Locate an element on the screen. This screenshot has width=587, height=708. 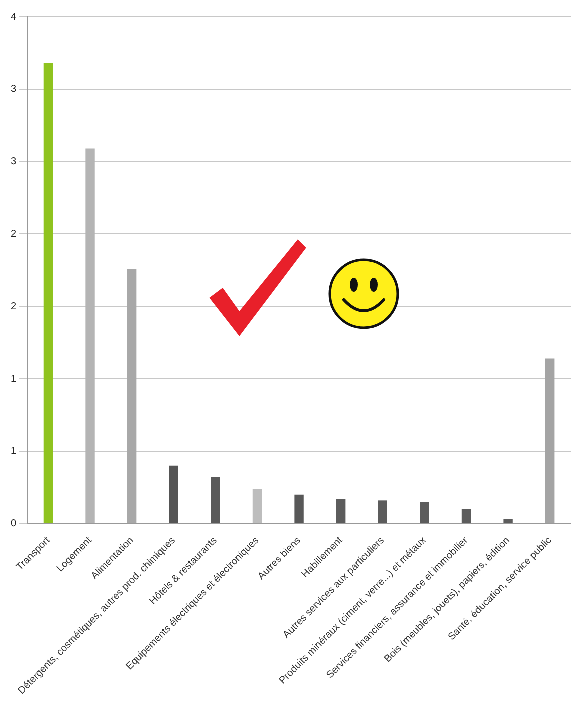
y-tick-label: 4 is located at coordinates (14, 17).